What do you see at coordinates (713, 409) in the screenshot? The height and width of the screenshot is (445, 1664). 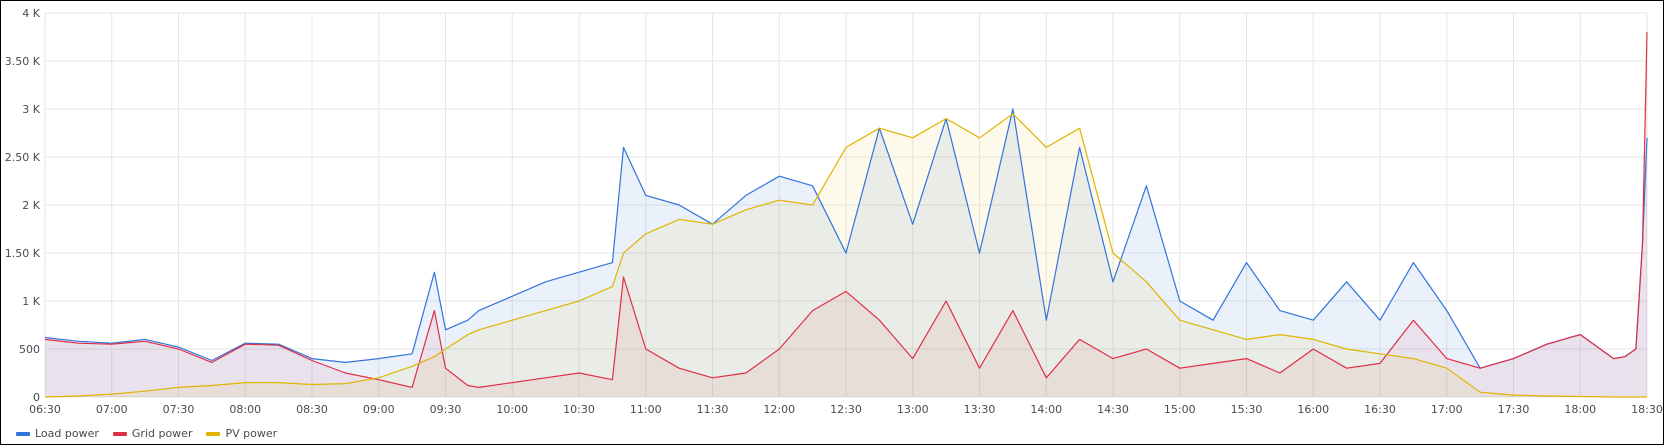 I see `x-tick-label: 11:30` at bounding box center [713, 409].